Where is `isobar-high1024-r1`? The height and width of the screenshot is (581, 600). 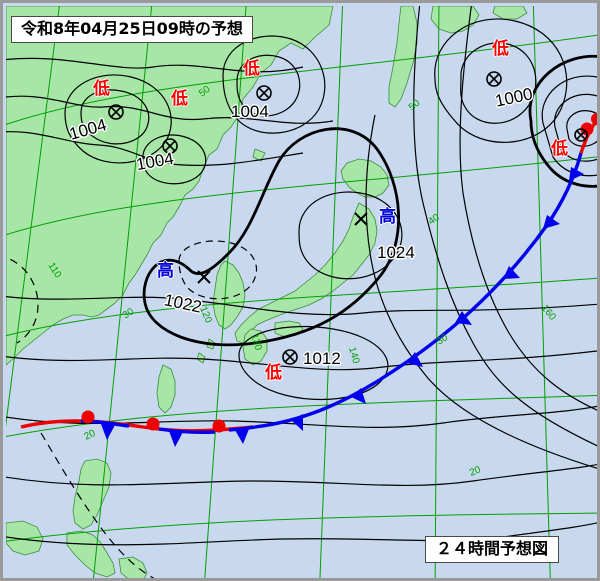
isobar-high1024-r1 is located at coordinates (350, 235).